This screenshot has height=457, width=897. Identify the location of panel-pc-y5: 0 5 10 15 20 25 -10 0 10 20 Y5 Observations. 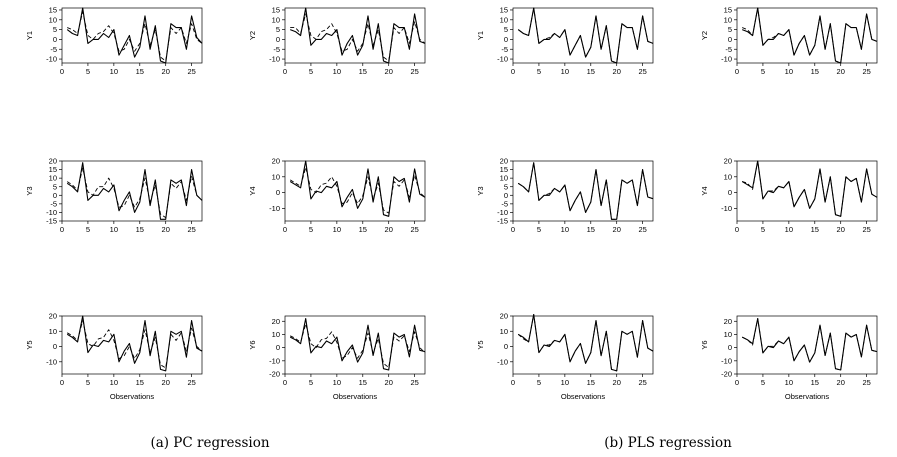
(114, 356).